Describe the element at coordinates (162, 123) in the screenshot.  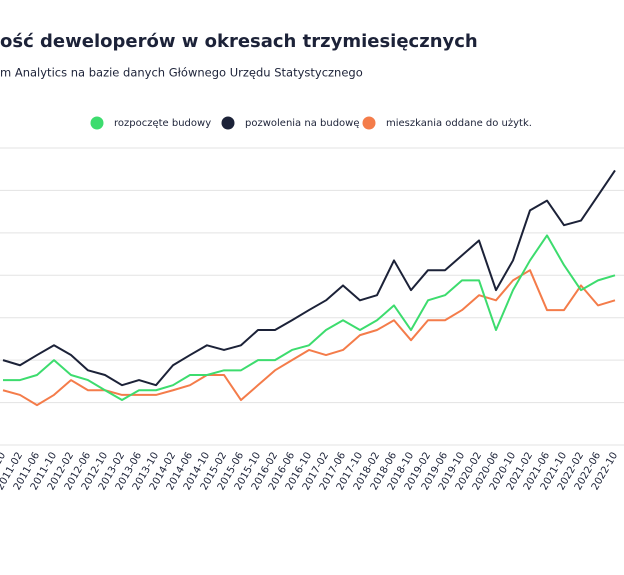
I see `legend-label: rozpoczęte budowy` at that location.